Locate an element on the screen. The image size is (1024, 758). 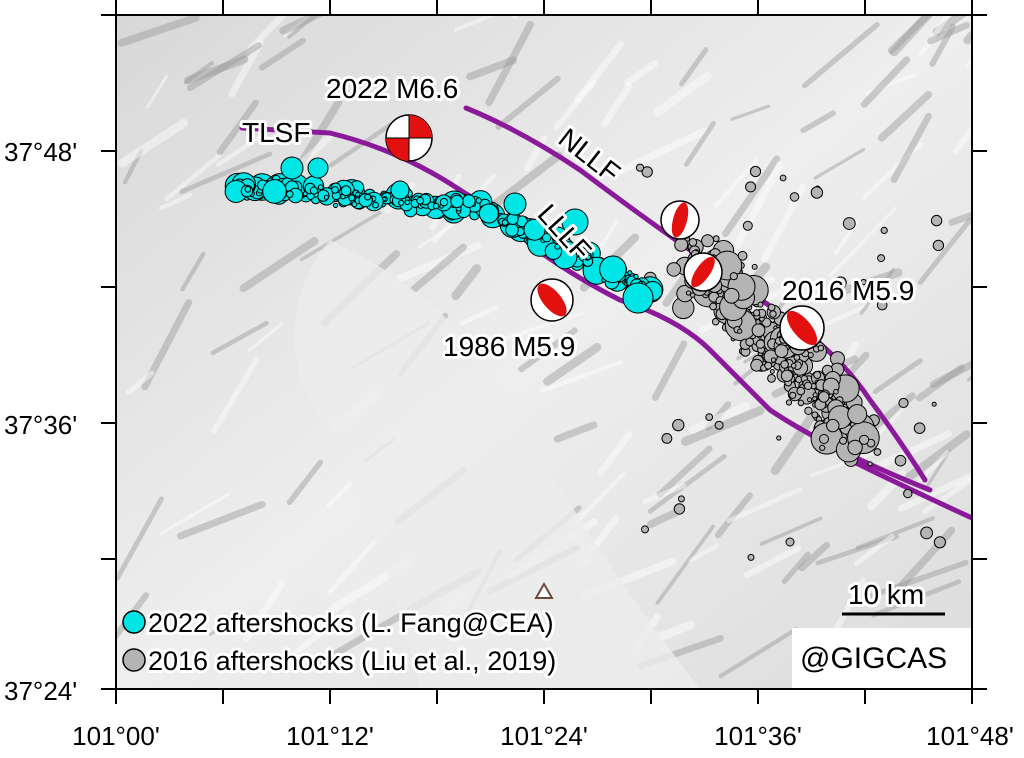
credit-text: @GIGCAS is located at coordinates (873, 658).